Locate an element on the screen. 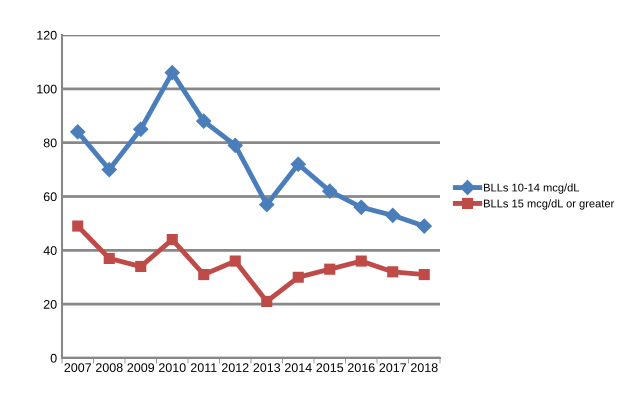 This screenshot has height=405, width=642. y-tick-label: 40 is located at coordinates (50, 250).